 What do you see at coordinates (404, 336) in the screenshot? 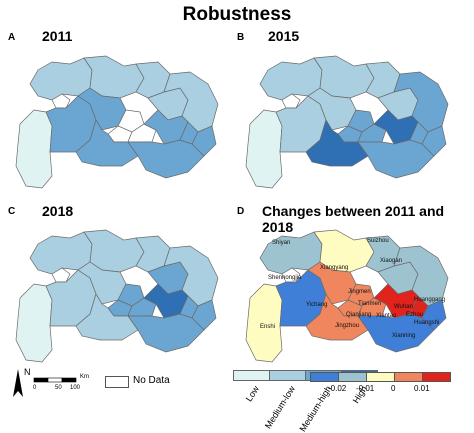
I see `city-label: Xianning` at bounding box center [404, 336].